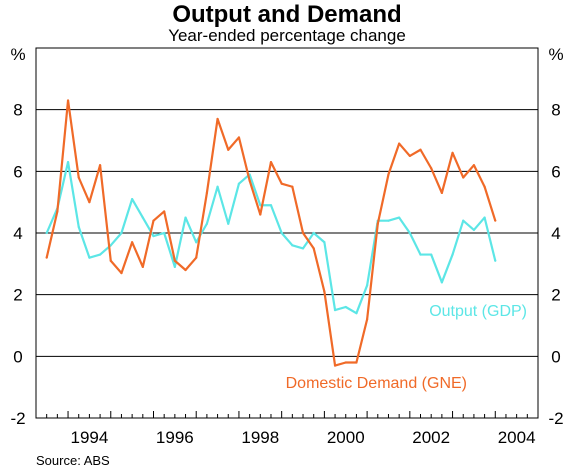 Image resolution: width=574 pixels, height=472 pixels. I want to click on source-note: Source: ABS, so click(73, 460).